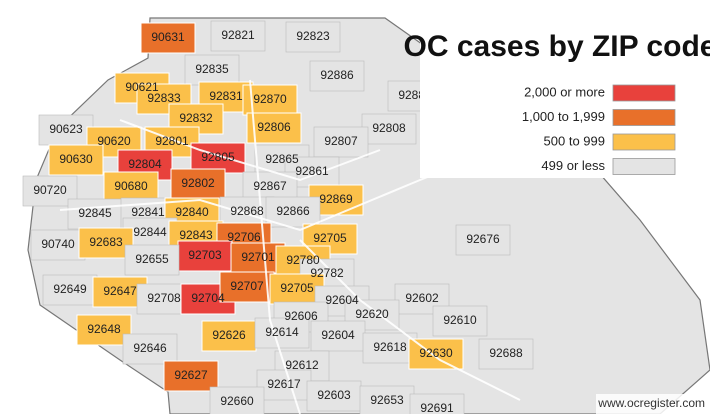 This screenshot has width=710, height=414. What do you see at coordinates (574, 140) in the screenshot?
I see `legend-label: 500 to 999` at bounding box center [574, 140].